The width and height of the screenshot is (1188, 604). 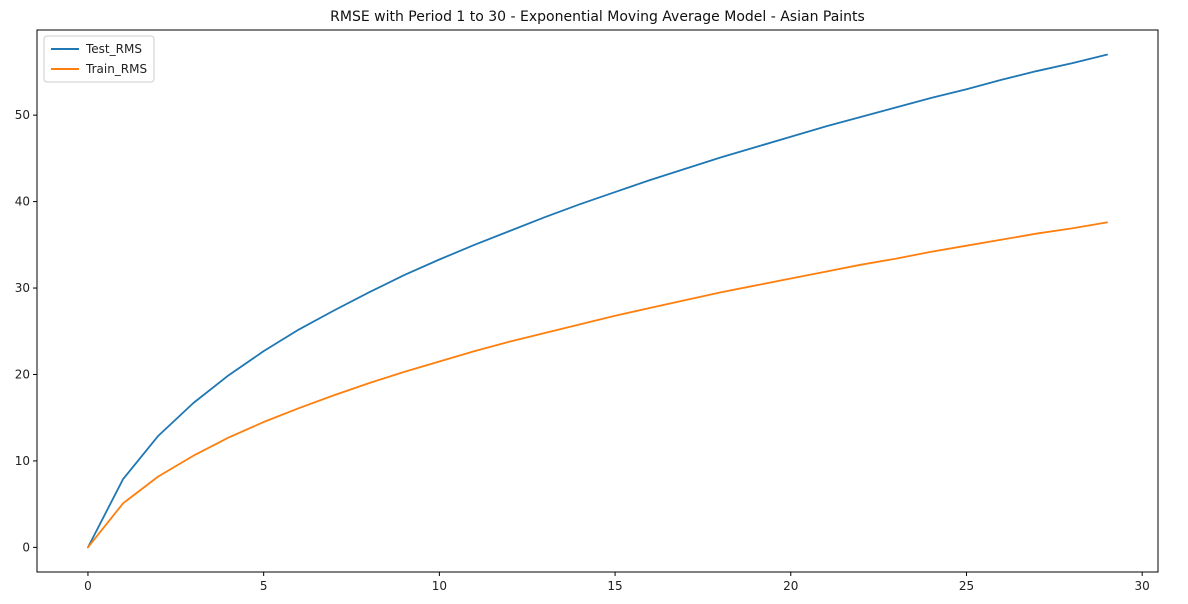 What do you see at coordinates (614, 586) in the screenshot?
I see `x-tick-label: 15` at bounding box center [614, 586].